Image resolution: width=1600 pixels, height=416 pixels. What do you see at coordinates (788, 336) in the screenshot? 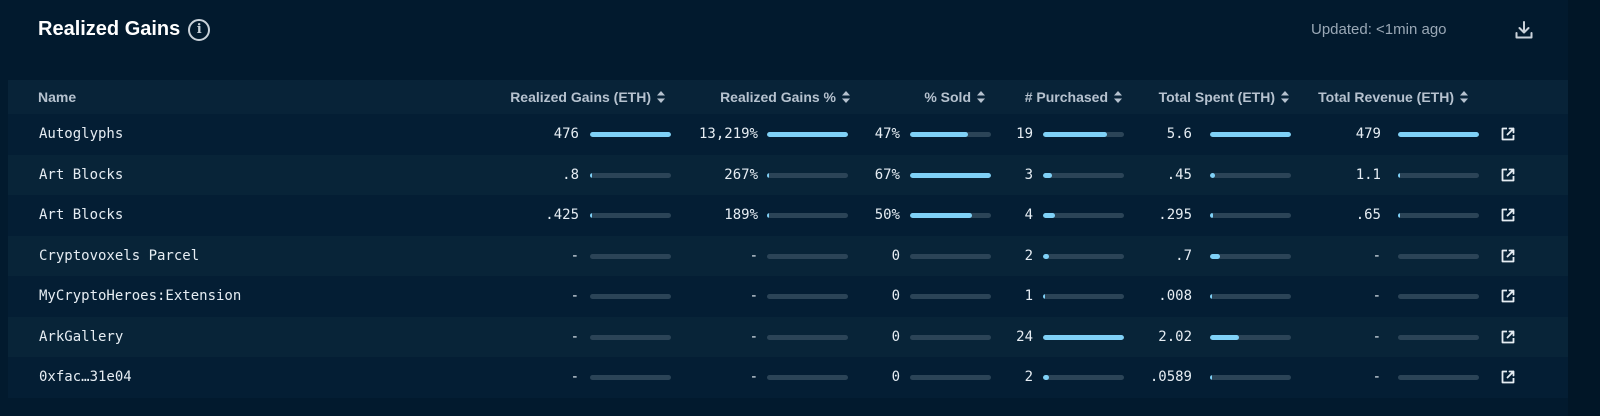
I see `table-row: ArkGallery - - 0 24 2.02 -` at bounding box center [788, 336].